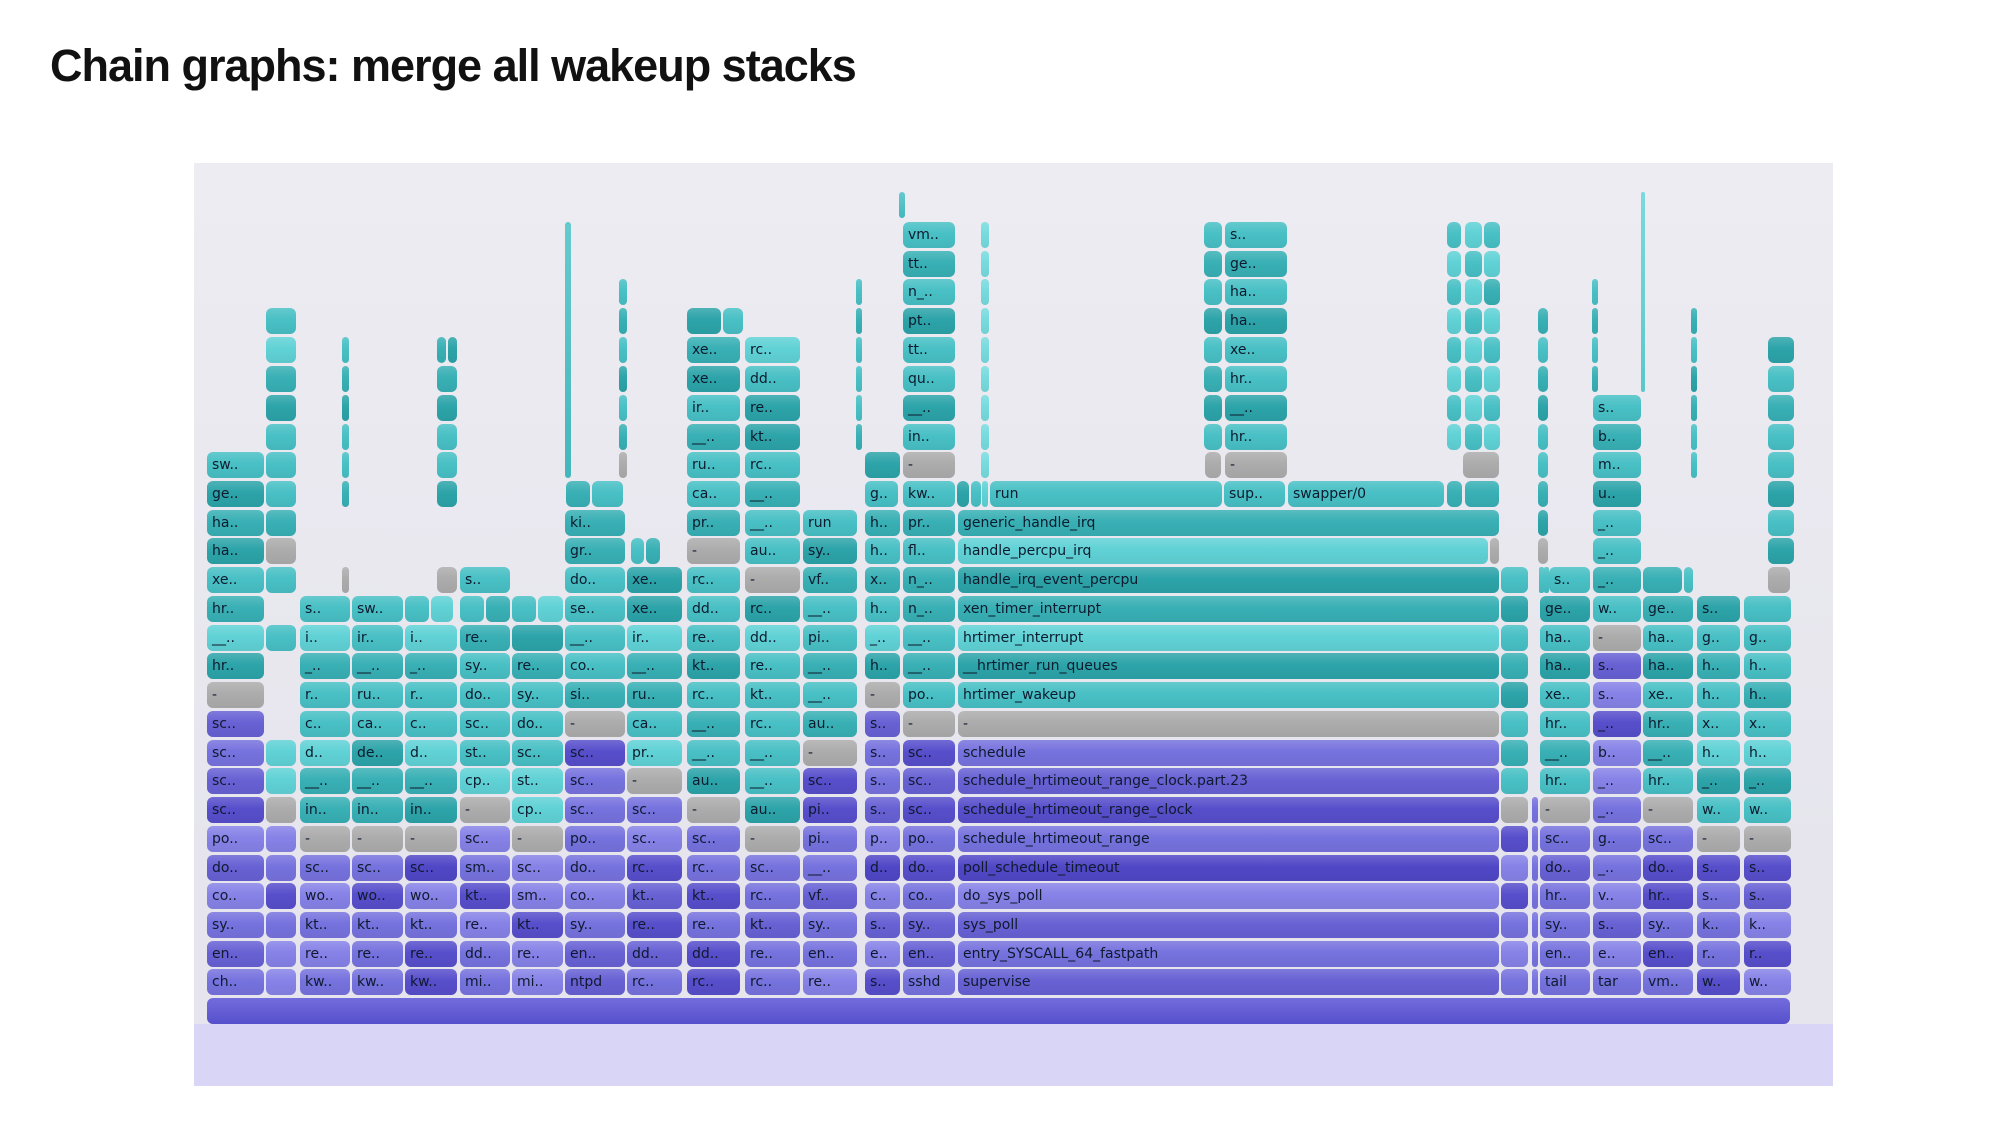 This screenshot has height=1125, width=1998. Describe the element at coordinates (1223, 551) in the screenshot. I see `frame-cell: handle_percpu_irq` at that location.